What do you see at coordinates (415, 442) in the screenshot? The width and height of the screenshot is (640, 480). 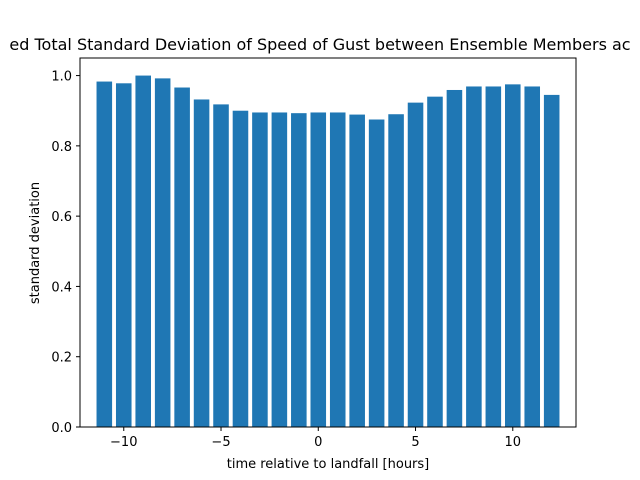 I see `x-tick-label: 5` at bounding box center [415, 442].